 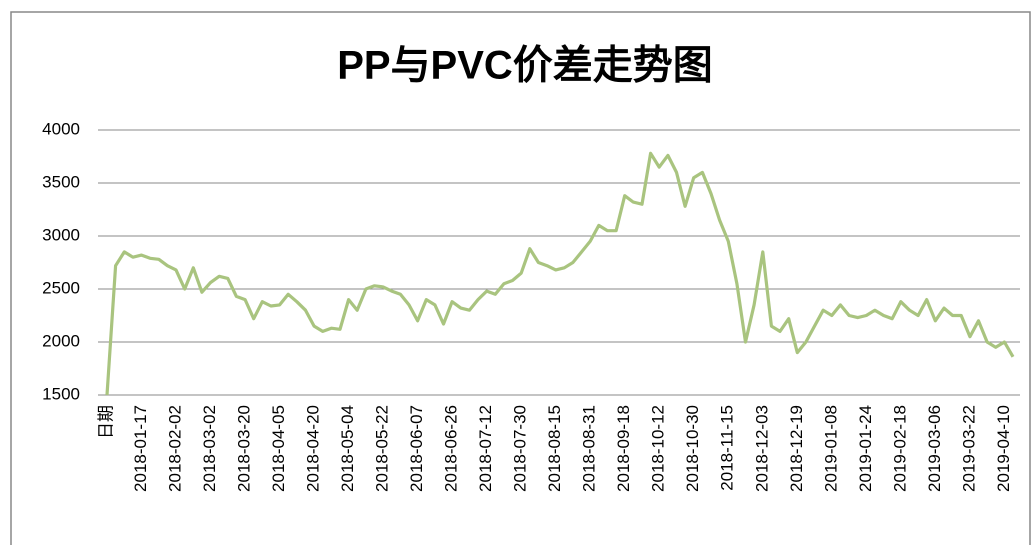 I want to click on x-tick-label: 2018-04-05, so click(x=278, y=448).